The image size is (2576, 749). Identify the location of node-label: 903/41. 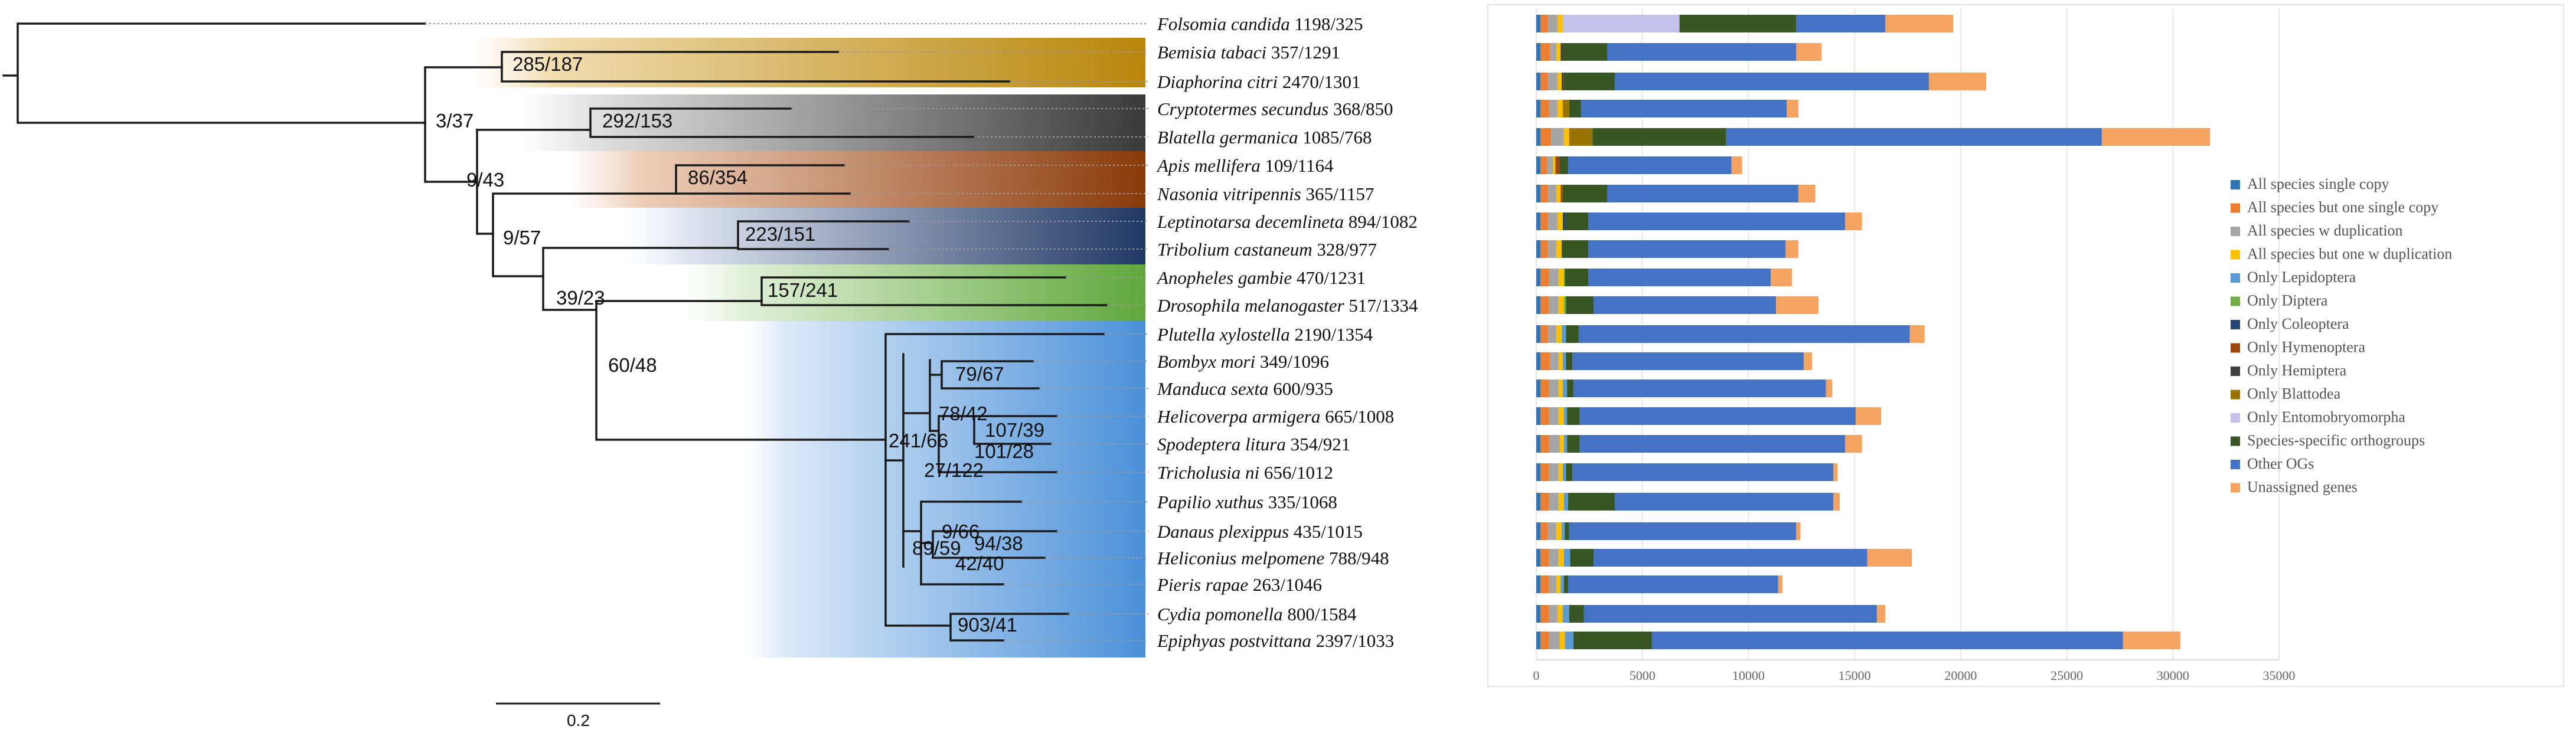
(987, 625).